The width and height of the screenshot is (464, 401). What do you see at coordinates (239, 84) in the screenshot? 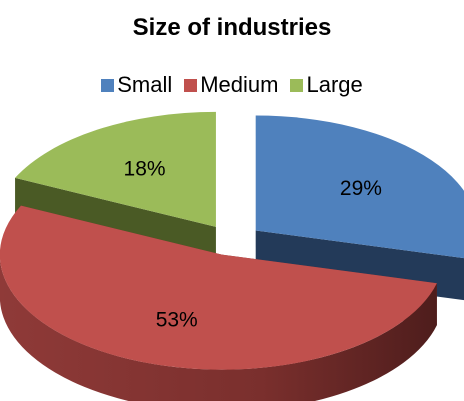
I see `legend-label-medium: Medium` at bounding box center [239, 84].